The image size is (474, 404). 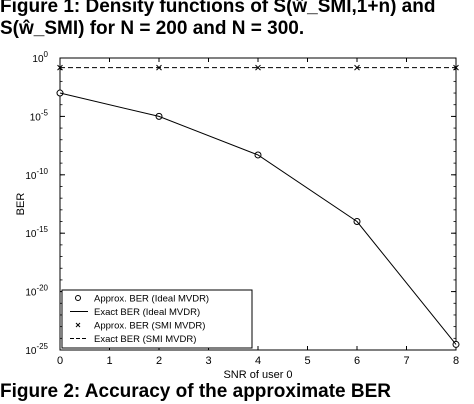 What do you see at coordinates (46, 54) in the screenshot?
I see `y-tick-exponent: 0` at bounding box center [46, 54].